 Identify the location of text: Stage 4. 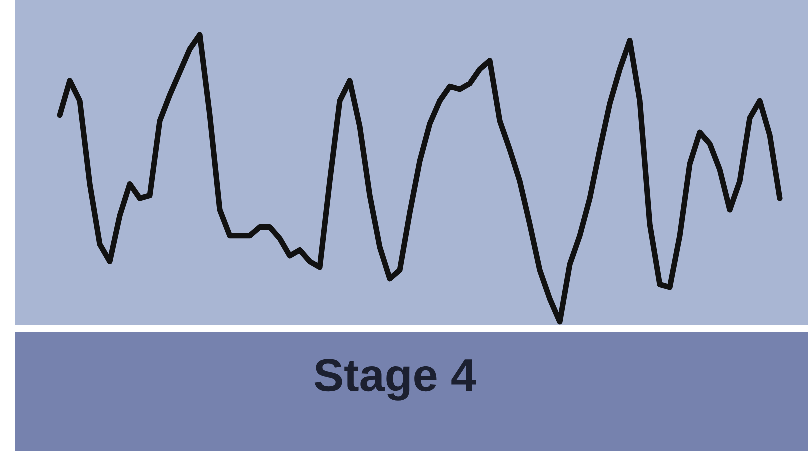
(395, 380).